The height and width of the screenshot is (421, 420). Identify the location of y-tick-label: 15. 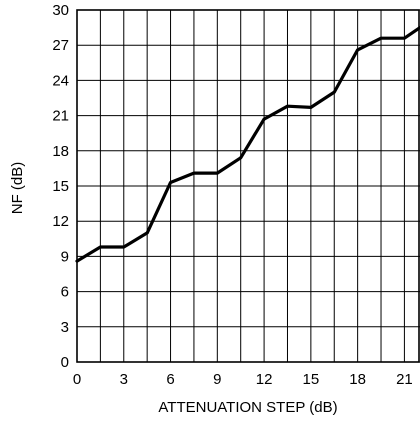
(60, 186).